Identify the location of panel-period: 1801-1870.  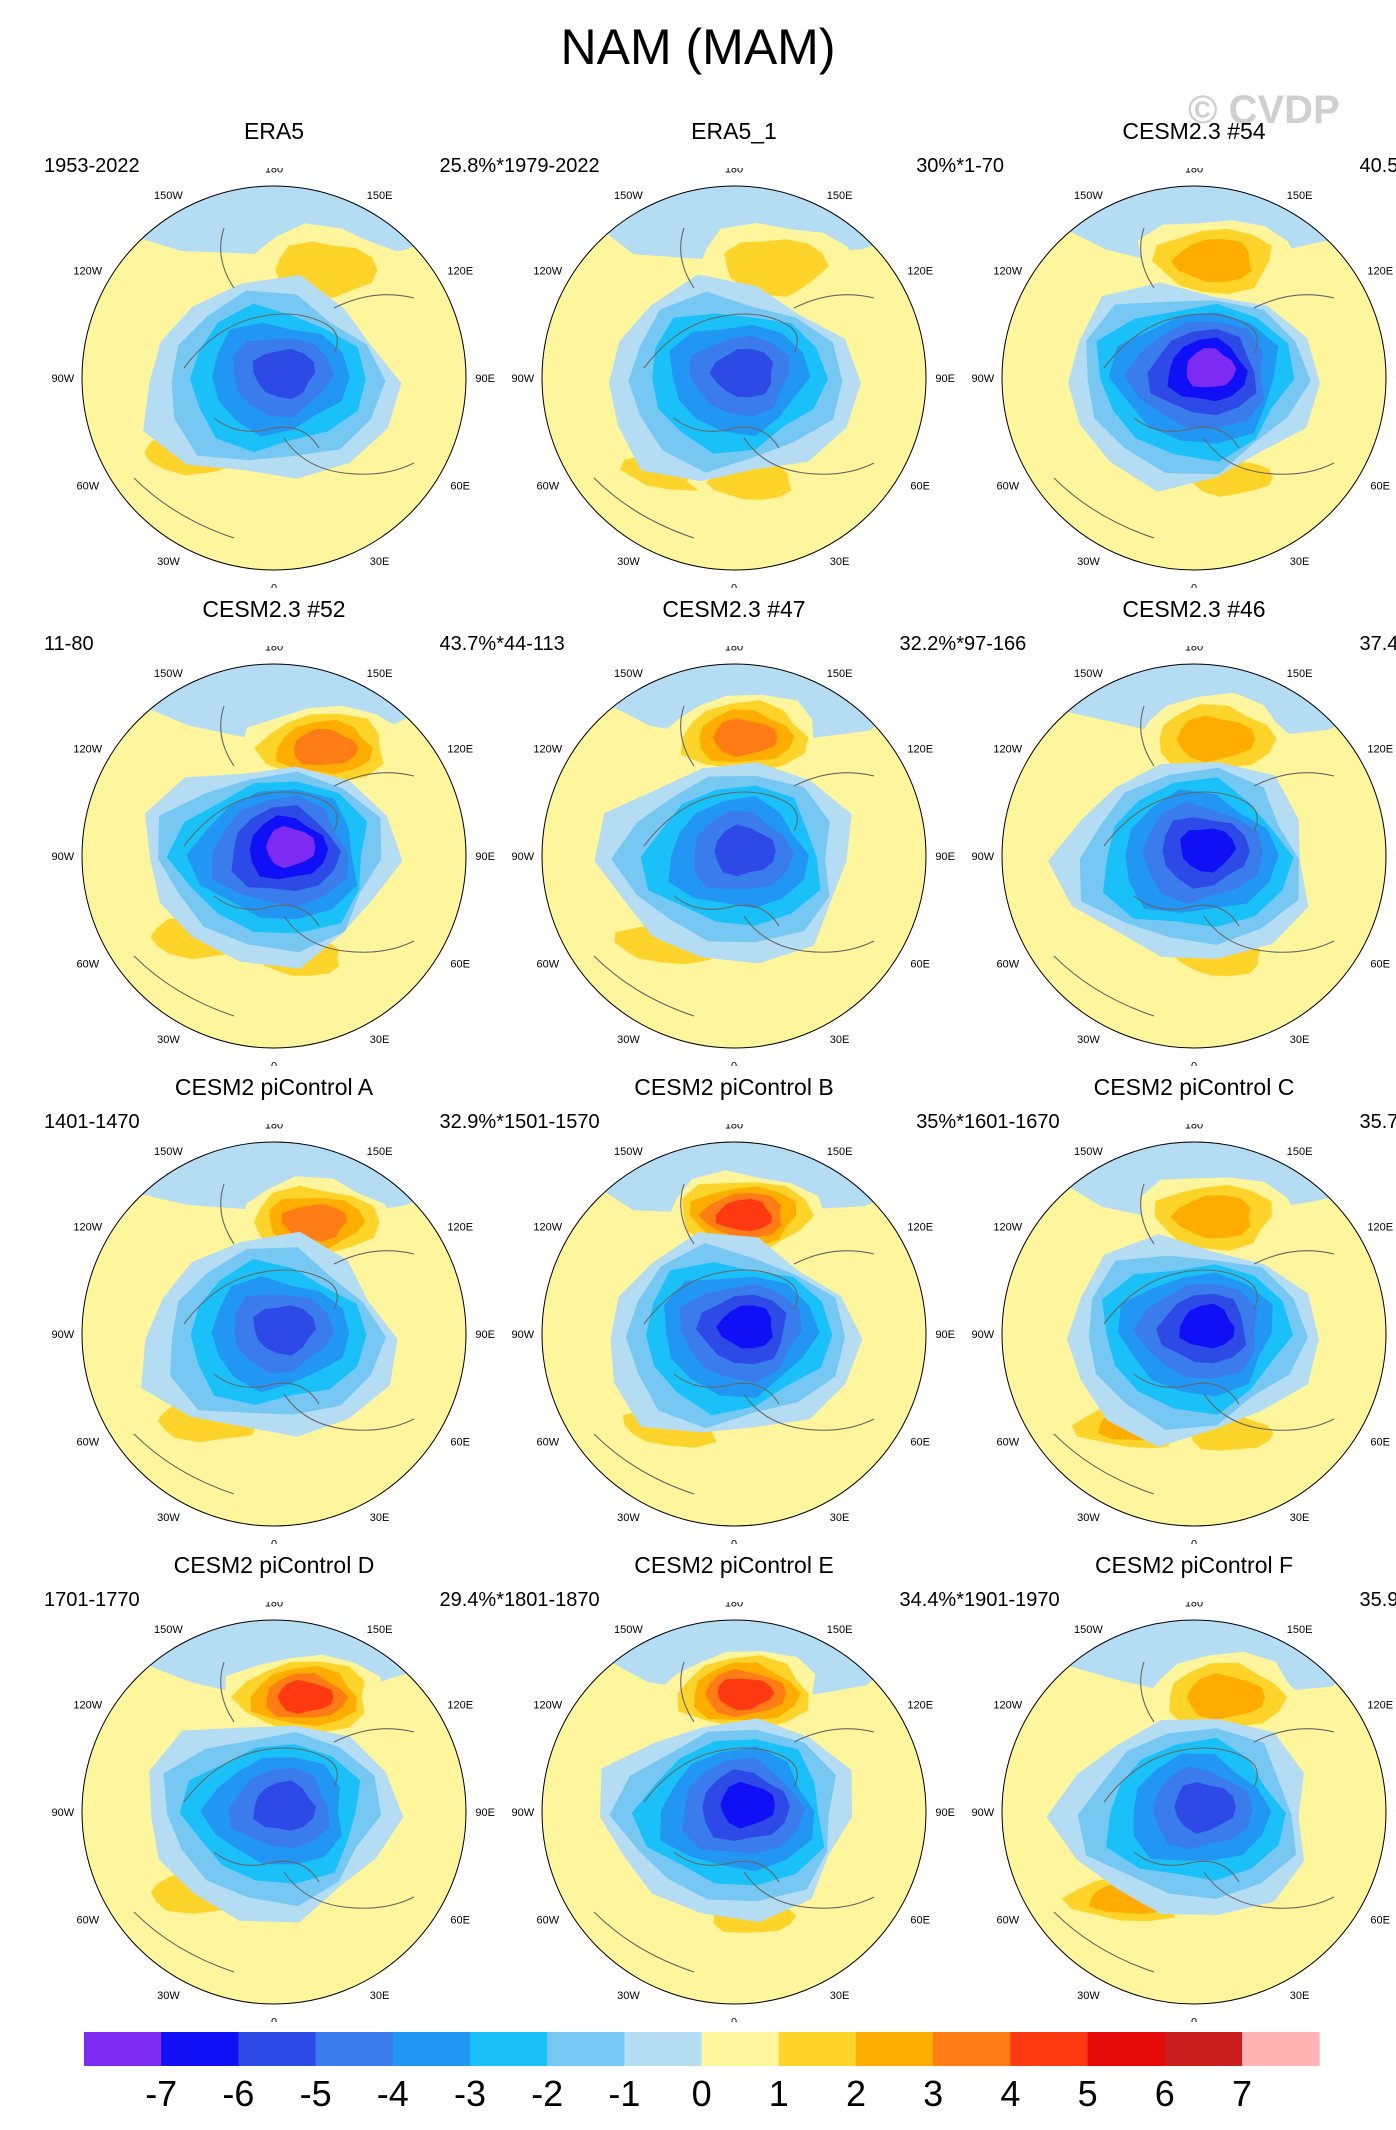
(552, 1600).